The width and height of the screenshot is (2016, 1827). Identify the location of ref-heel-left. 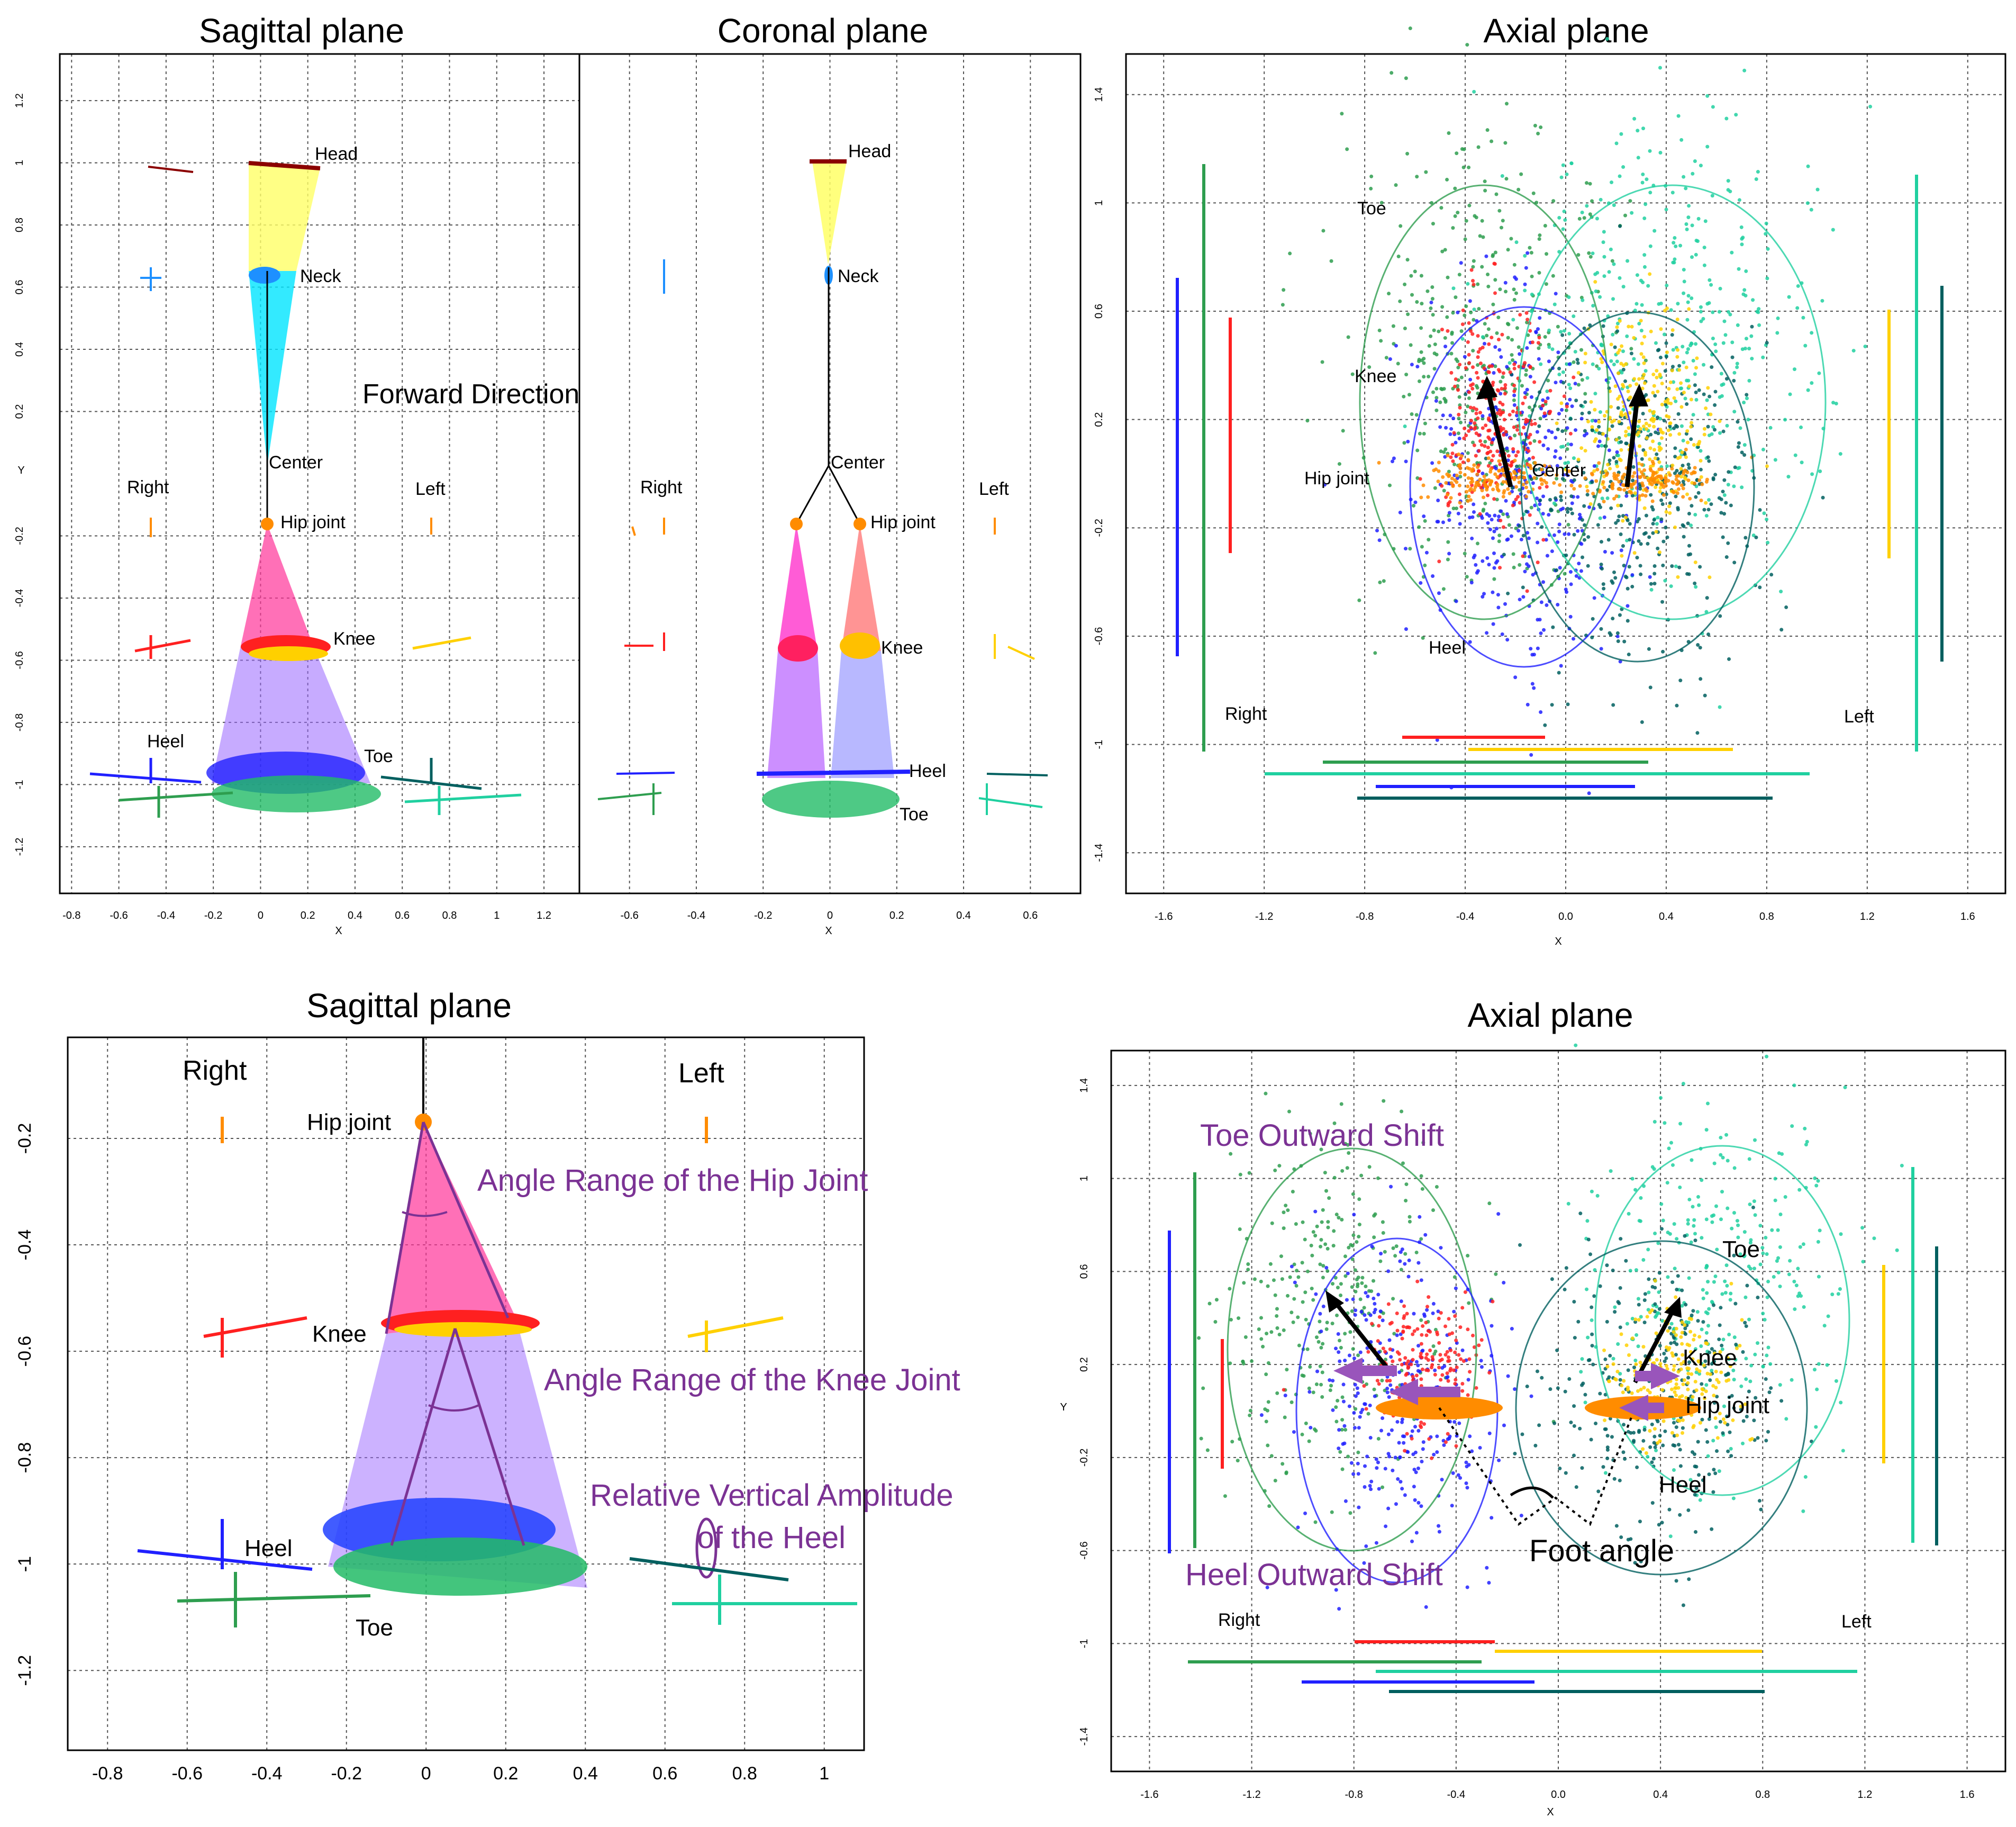
(709, 1569).